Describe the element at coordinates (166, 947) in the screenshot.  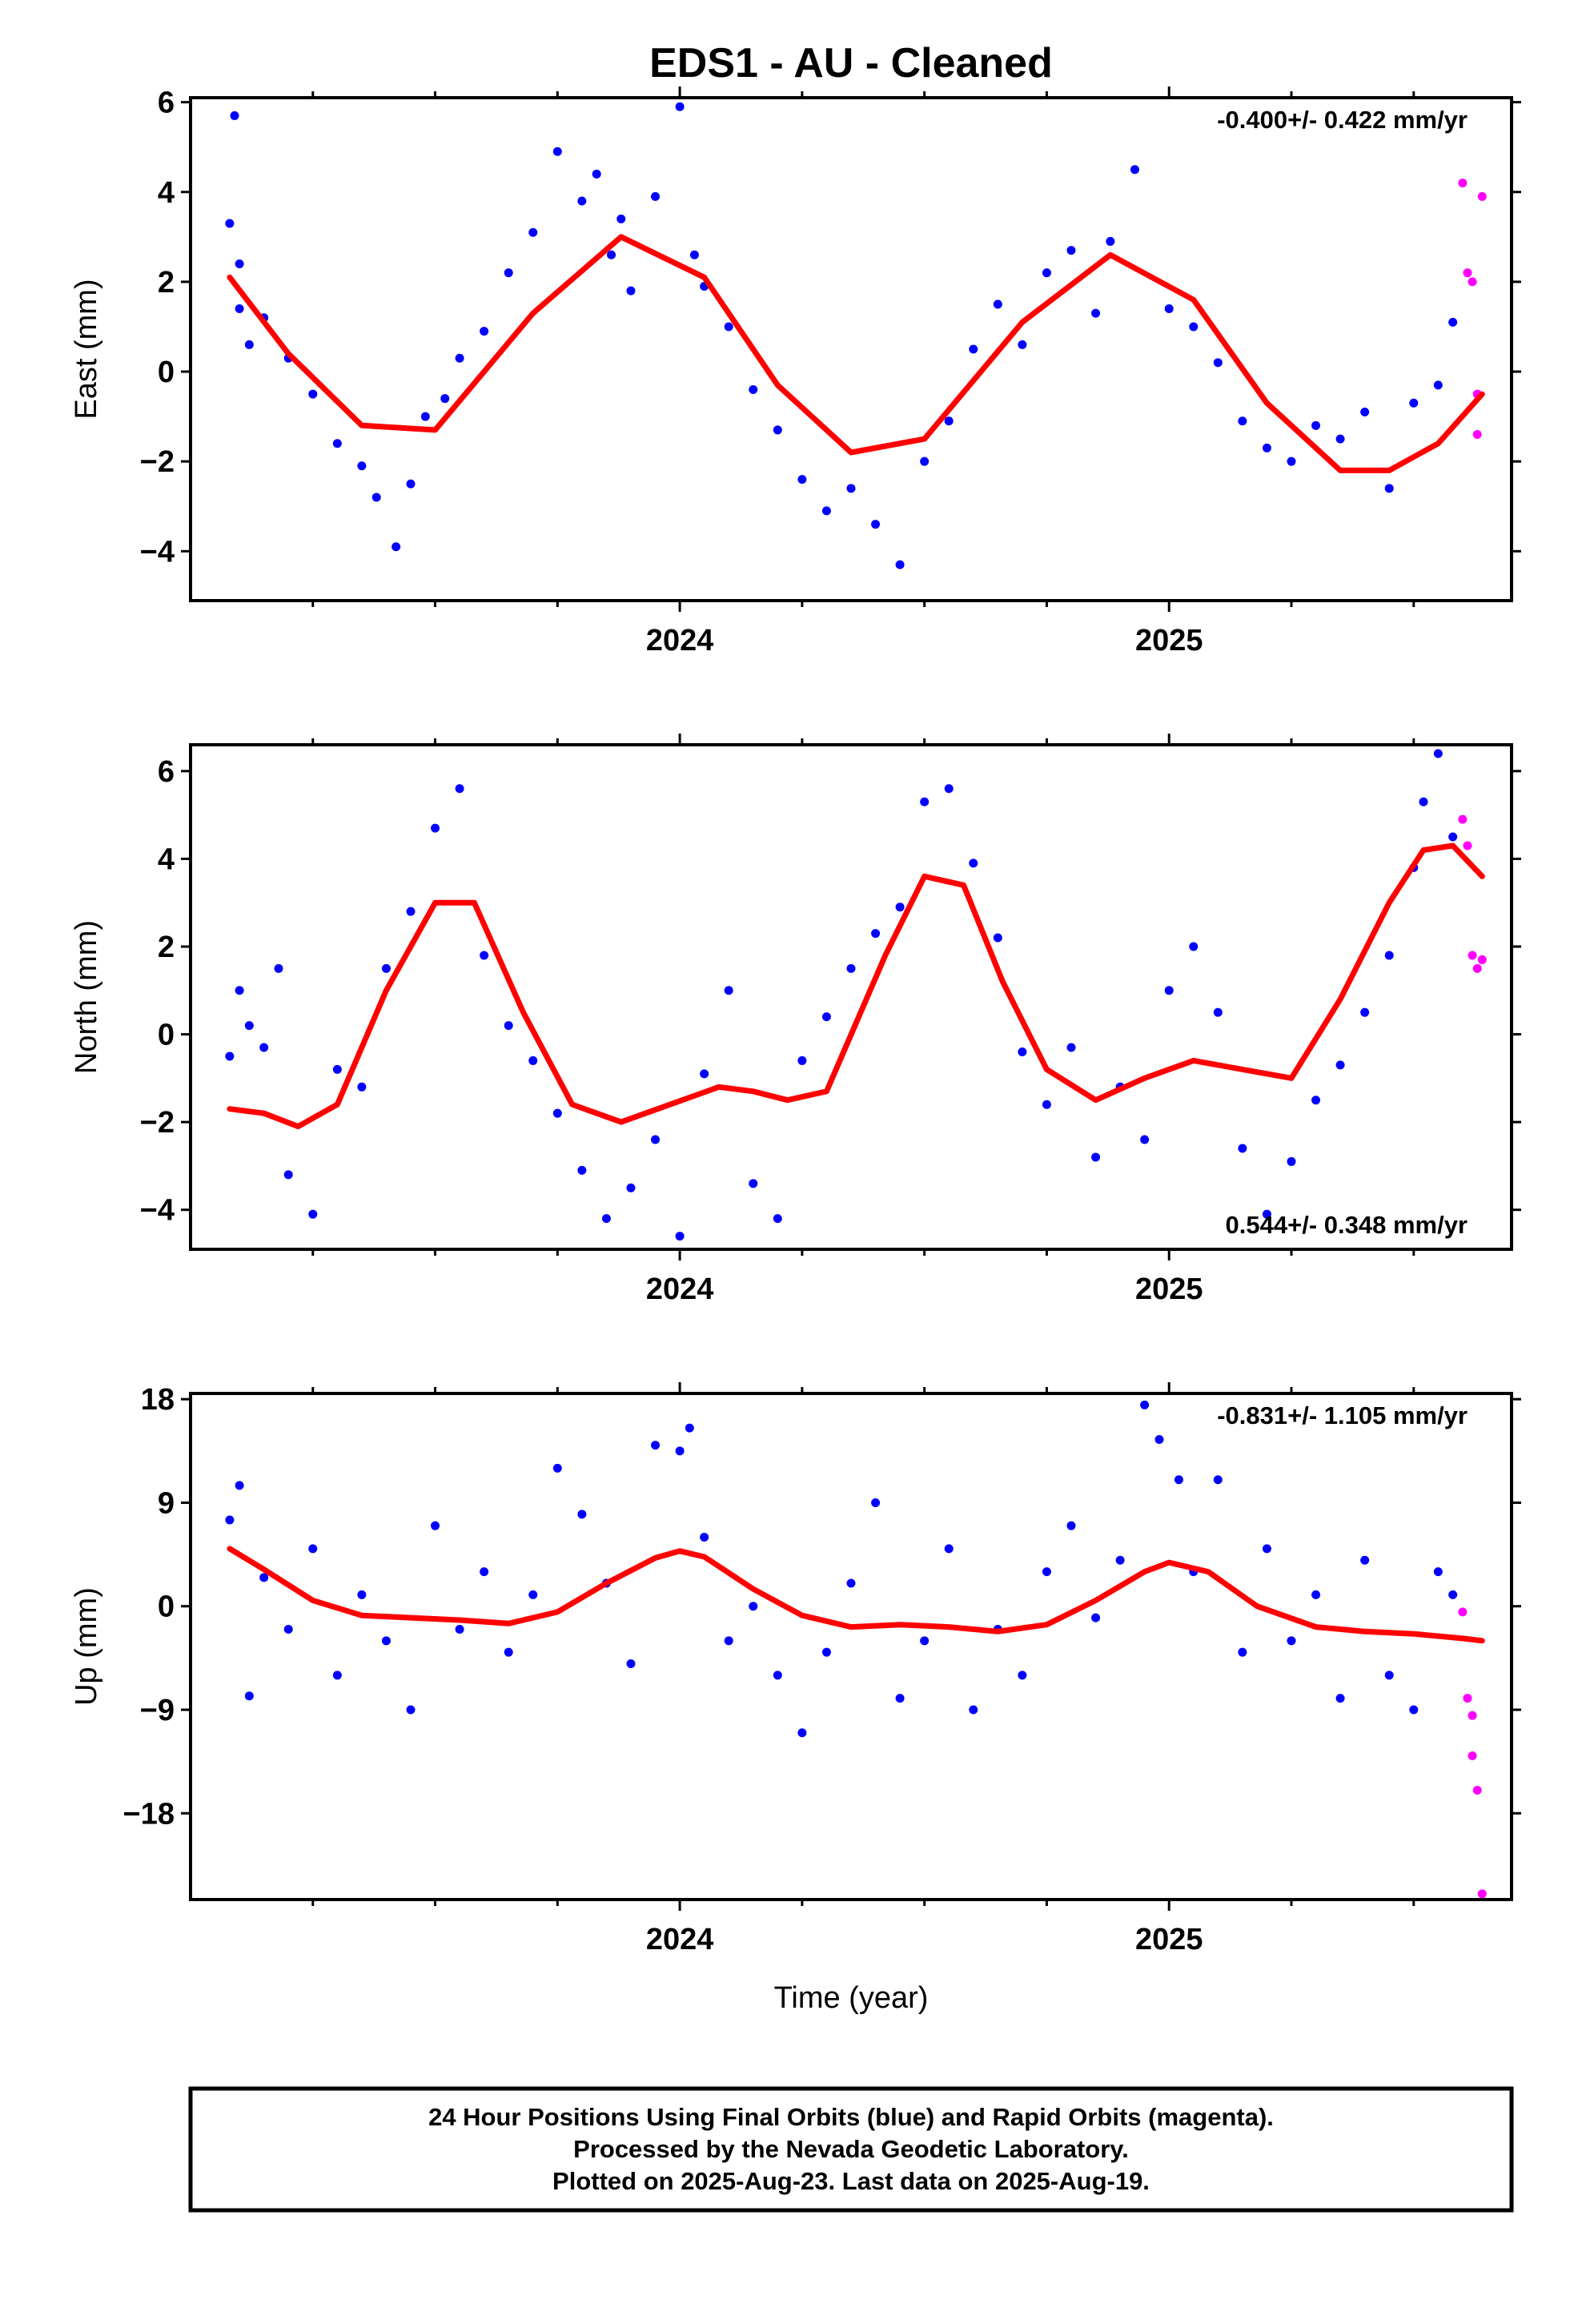
I see `north-y-tick-label: 2` at that location.